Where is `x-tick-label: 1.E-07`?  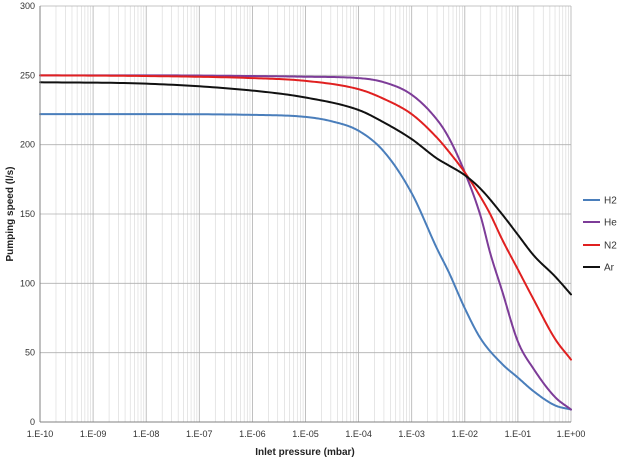
x-tick-label: 1.E-07 is located at coordinates (199, 434).